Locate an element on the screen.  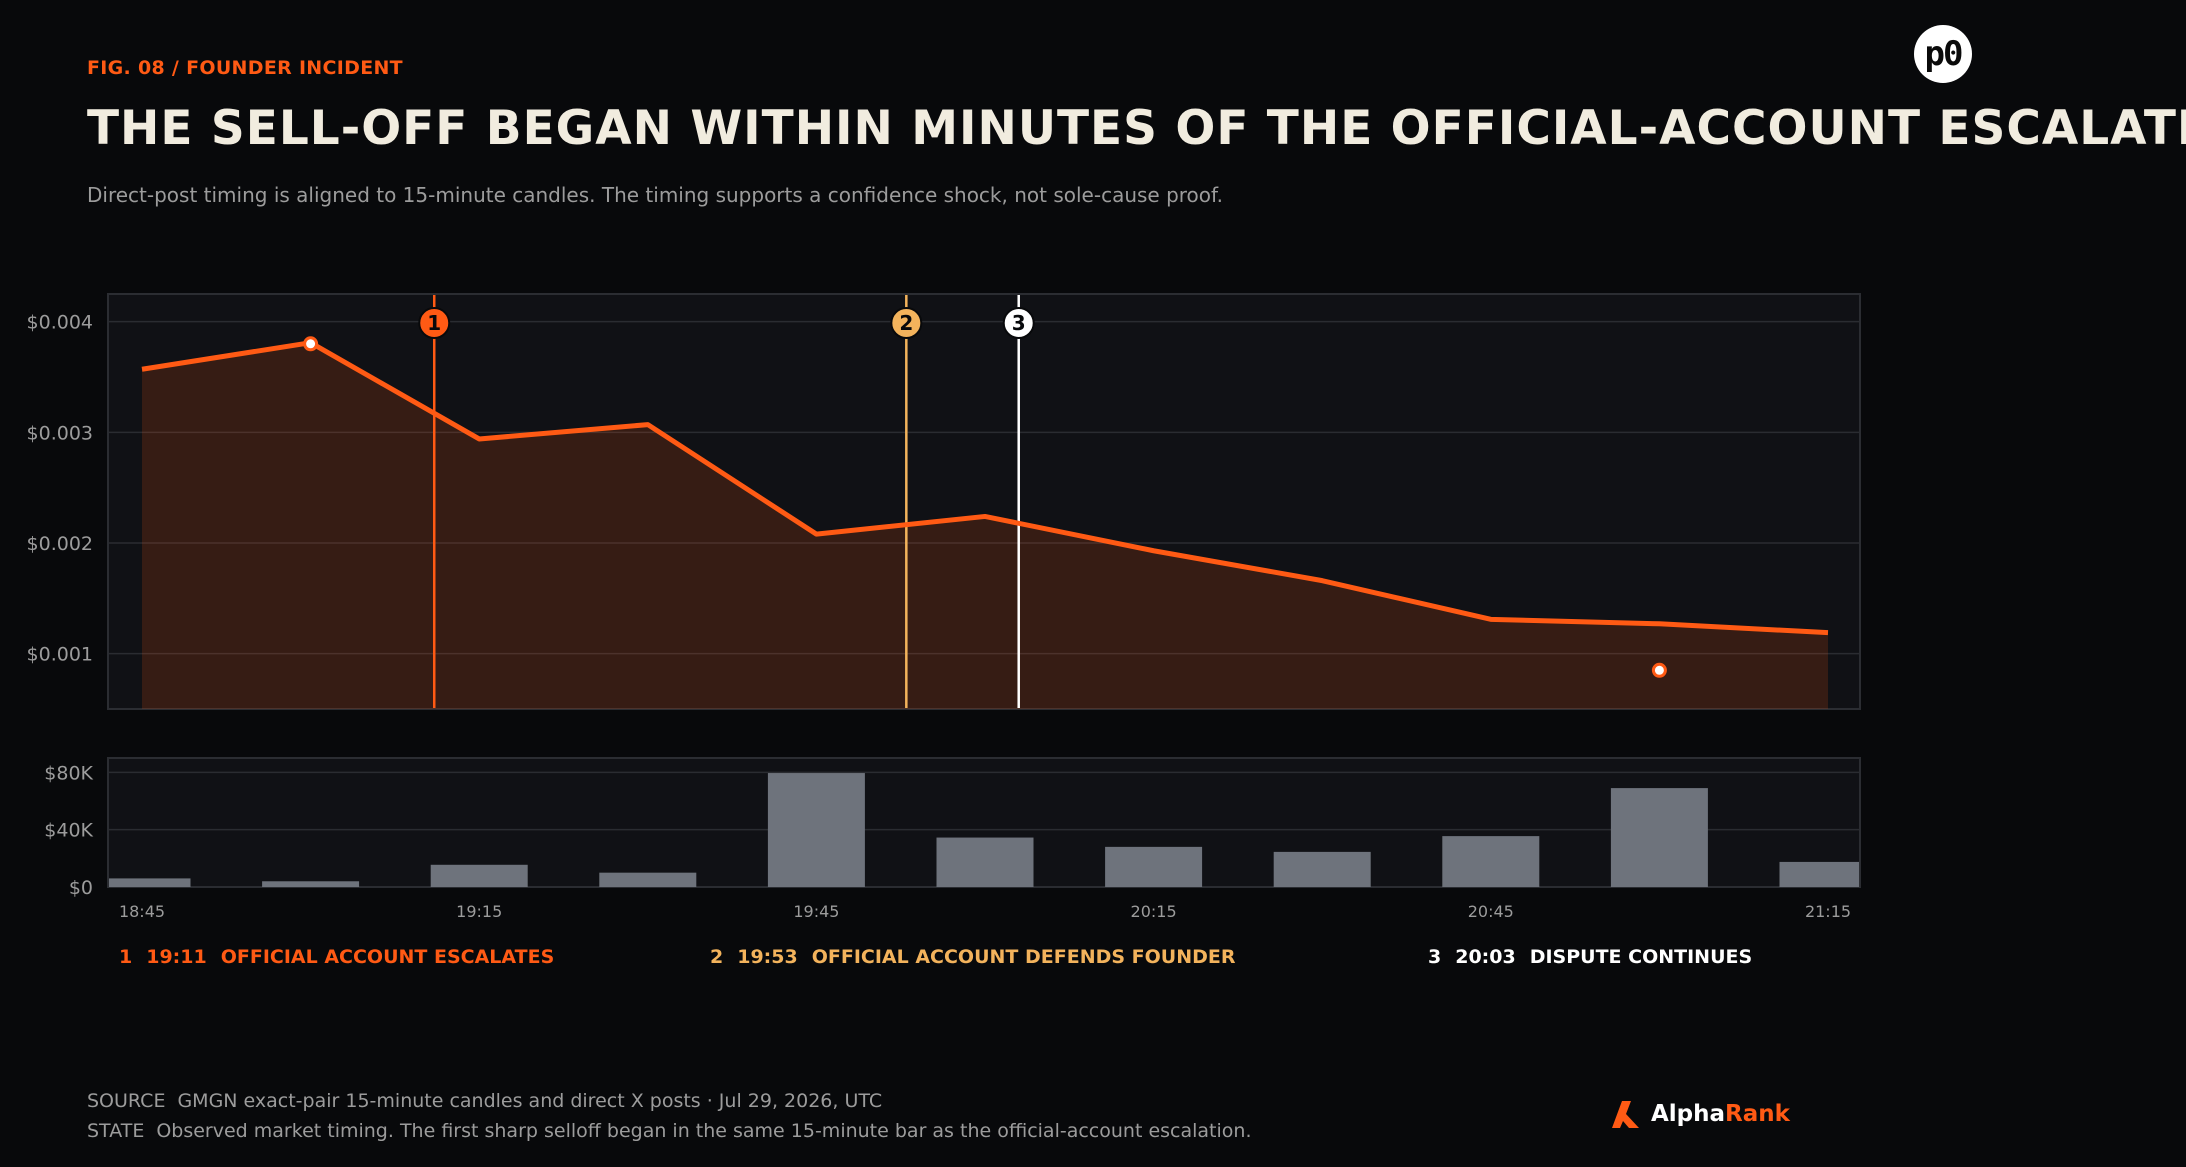
event-badge-number-1: 1 is located at coordinates (434, 323).